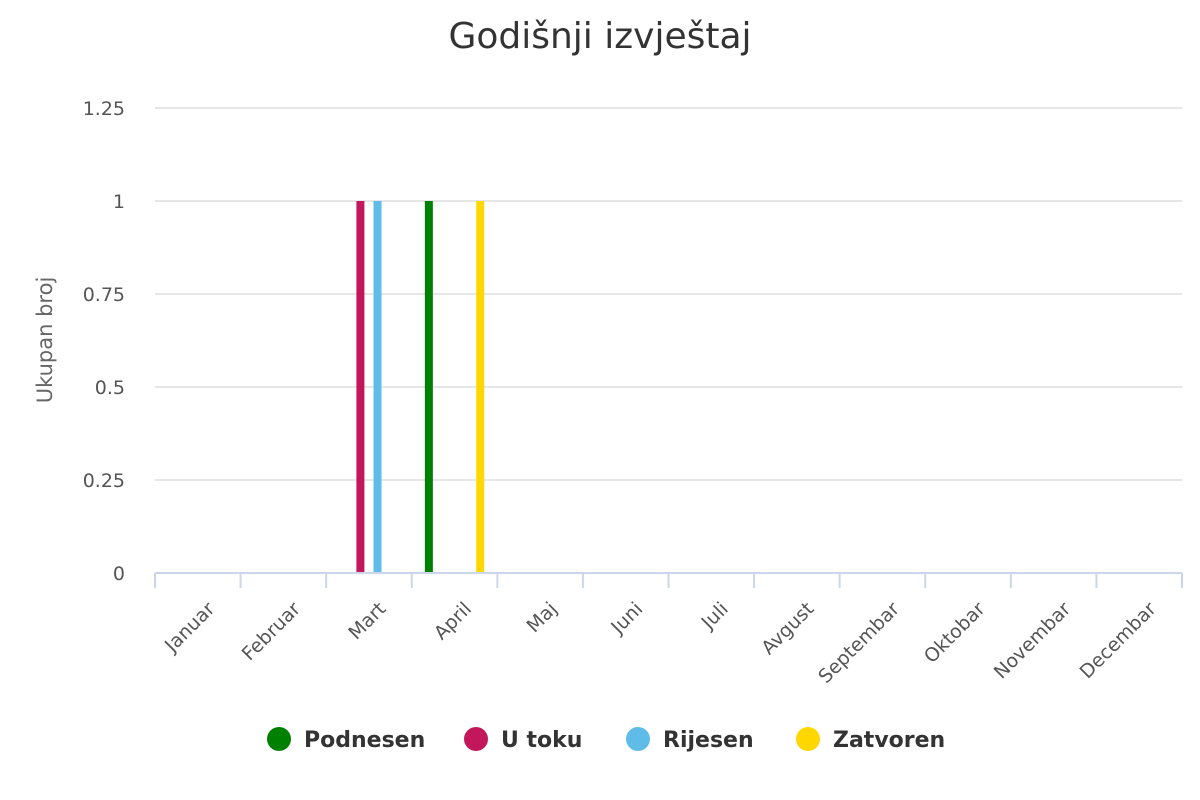 The height and width of the screenshot is (800, 1200). I want to click on y-tick-label: 1, so click(119, 202).